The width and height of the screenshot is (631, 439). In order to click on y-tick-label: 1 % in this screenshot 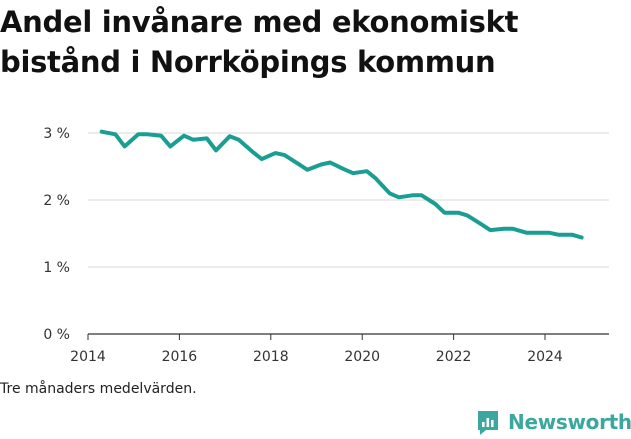, I will do `click(56, 268)`.